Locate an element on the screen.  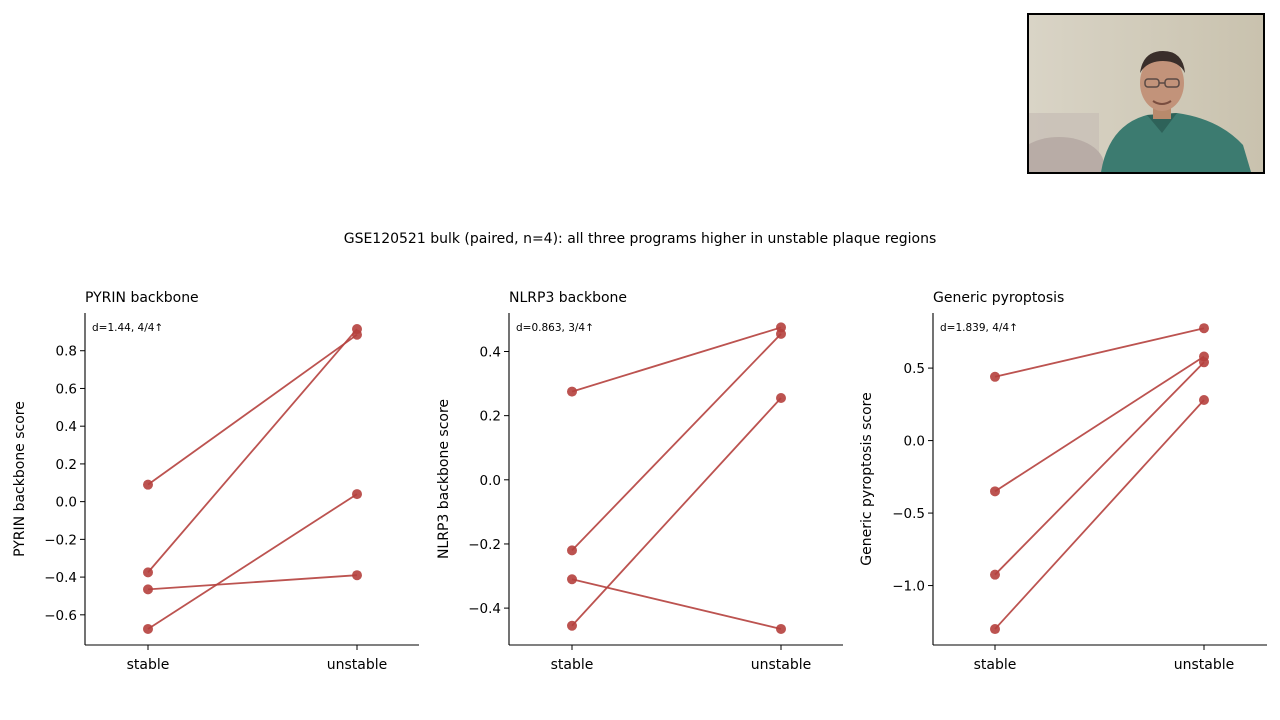
presenter-video-frame is located at coordinates (1146, 93).